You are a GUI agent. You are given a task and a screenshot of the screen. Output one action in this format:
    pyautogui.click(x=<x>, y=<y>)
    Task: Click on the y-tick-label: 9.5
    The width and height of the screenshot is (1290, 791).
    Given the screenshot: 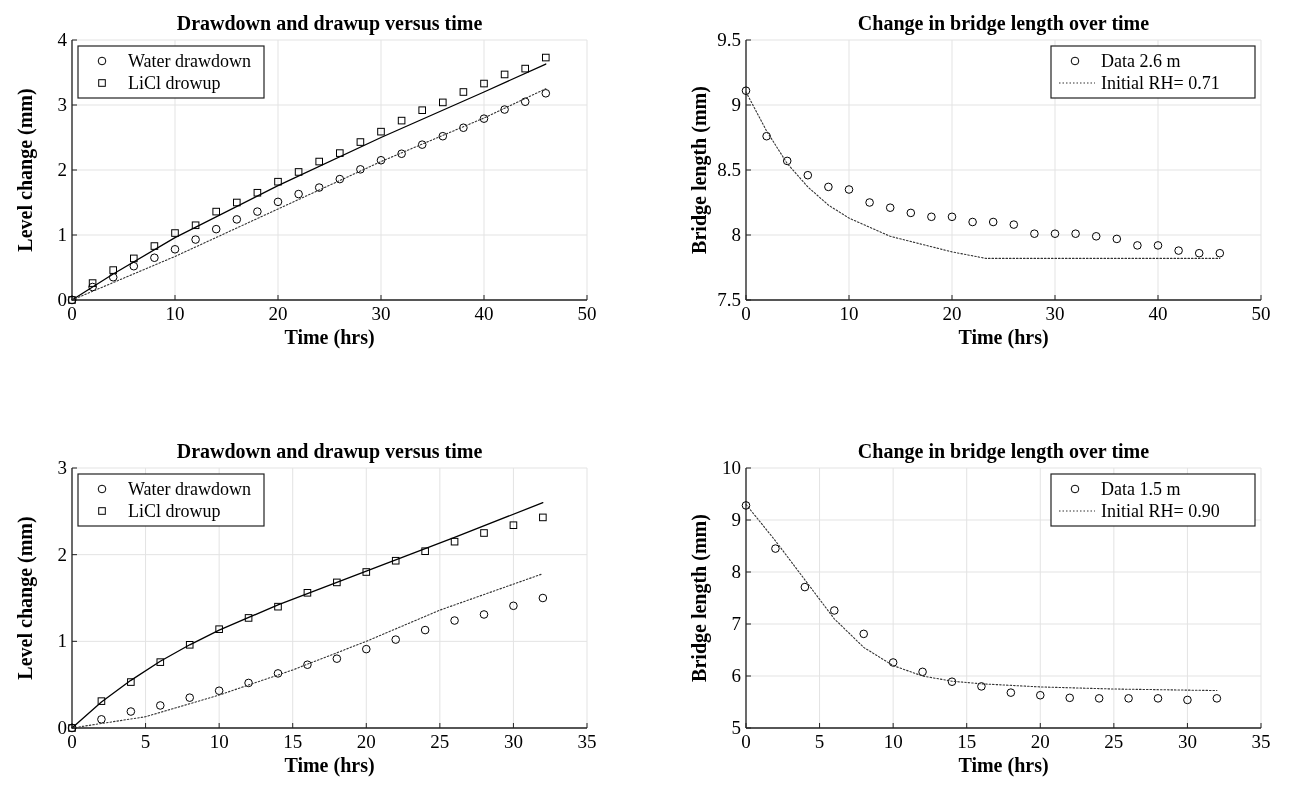 What is the action you would take?
    pyautogui.click(x=729, y=39)
    